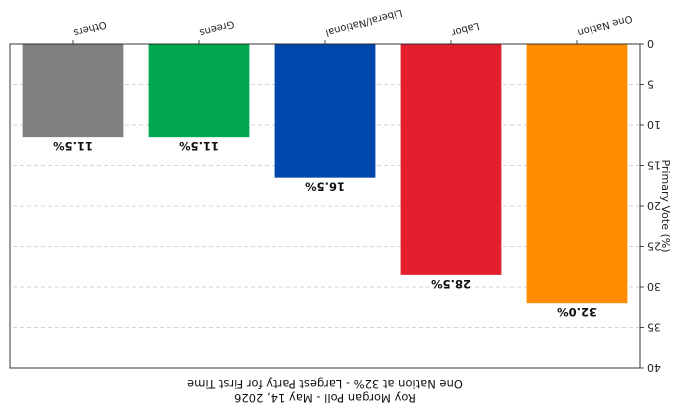  Describe the element at coordinates (654, 327) in the screenshot. I see `y-tick-label: 35` at that location.